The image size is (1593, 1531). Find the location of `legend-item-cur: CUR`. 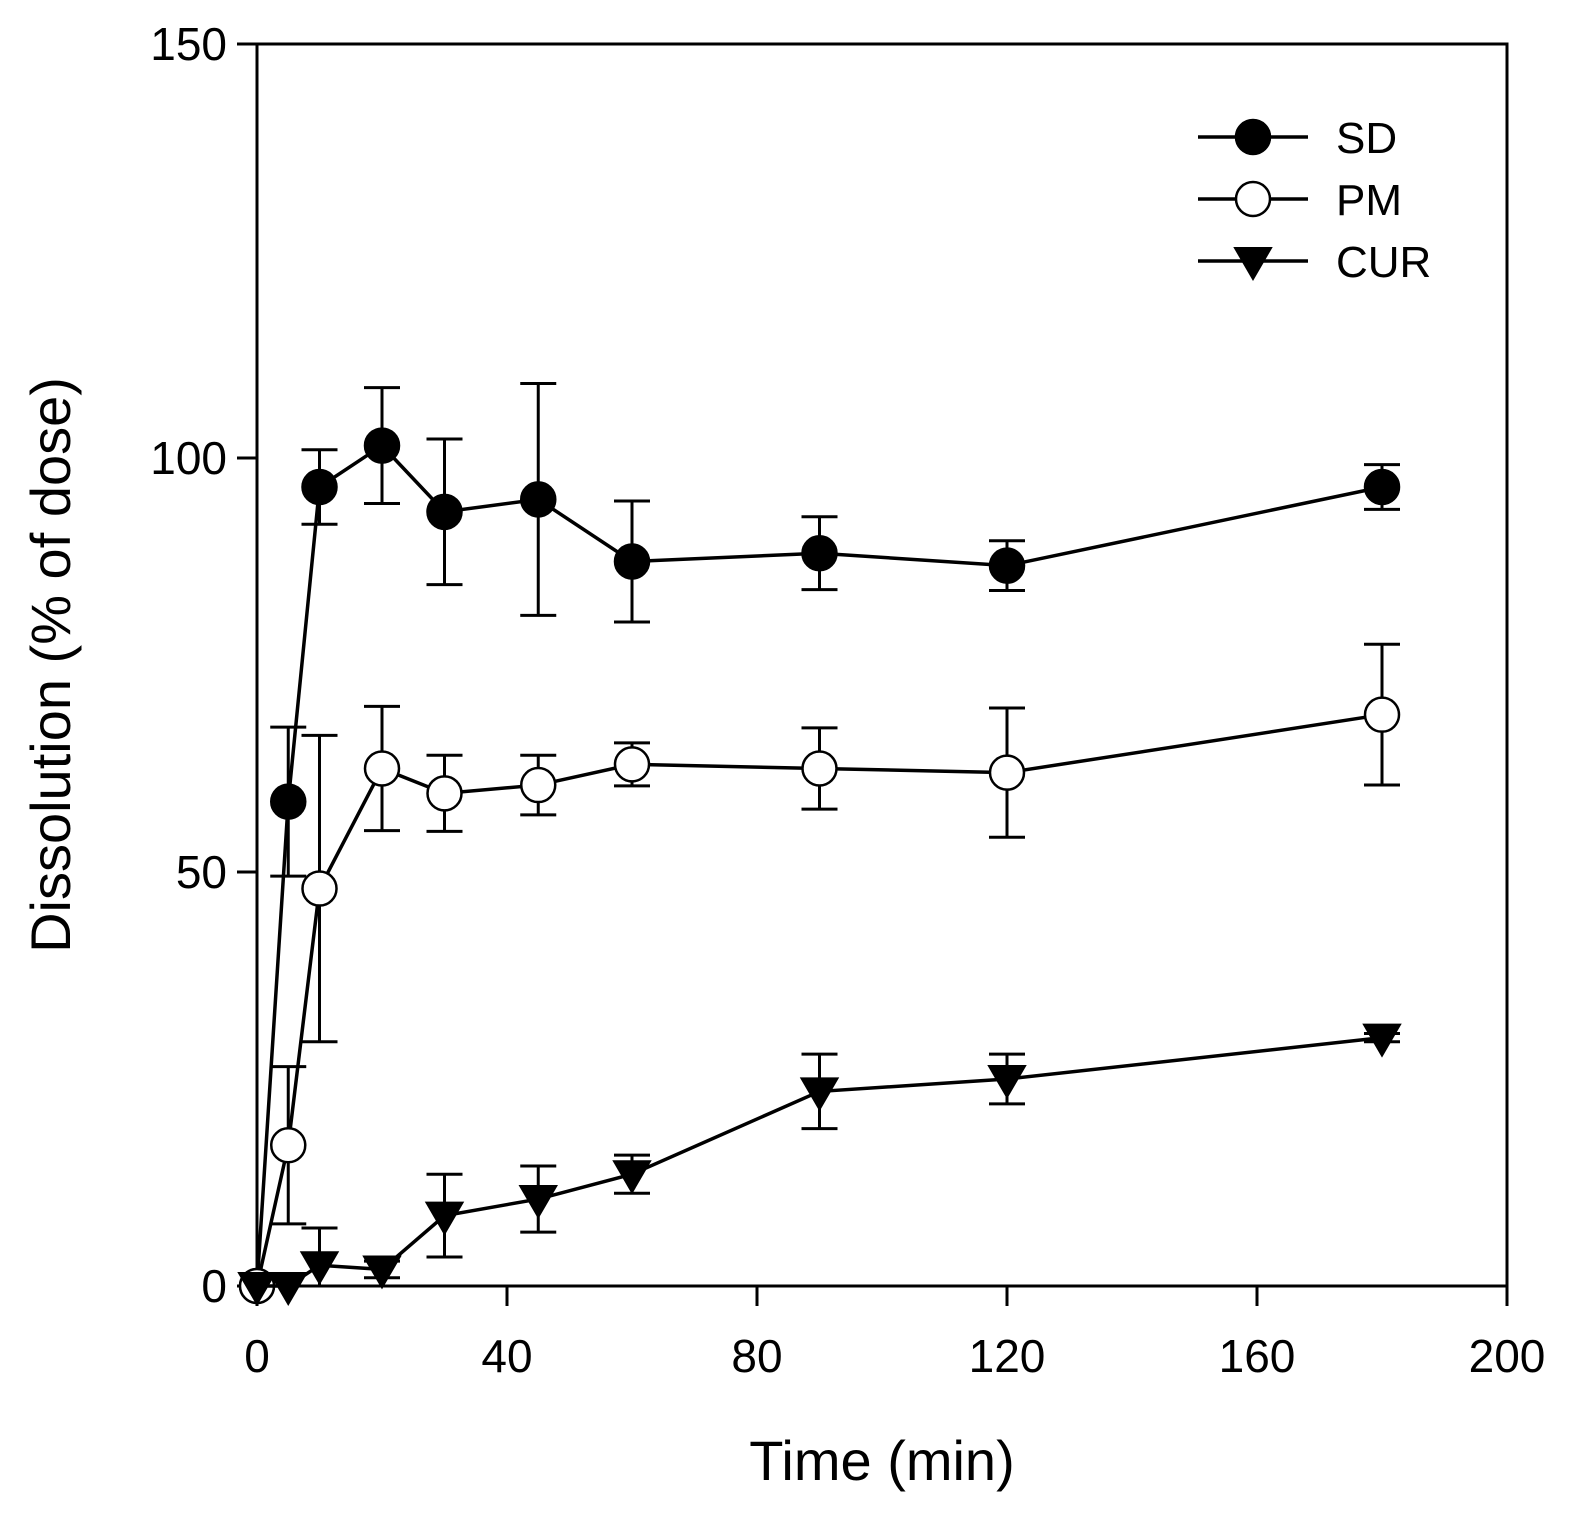

legend-item-cur: CUR is located at coordinates (1314, 262).